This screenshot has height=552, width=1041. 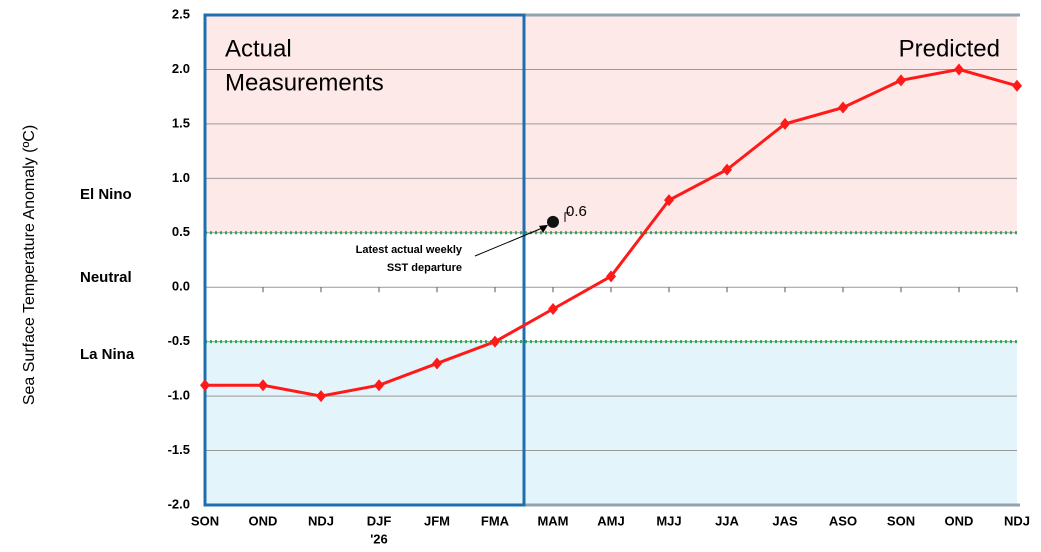 What do you see at coordinates (379, 520) in the screenshot?
I see `x-tick-label: DJF` at bounding box center [379, 520].